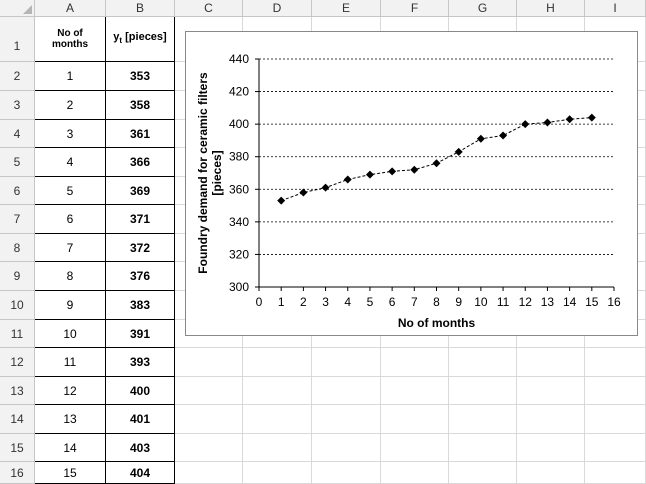 This screenshot has height=484, width=646. Describe the element at coordinates (17, 219) in the screenshot. I see `row-header-7: 7` at that location.